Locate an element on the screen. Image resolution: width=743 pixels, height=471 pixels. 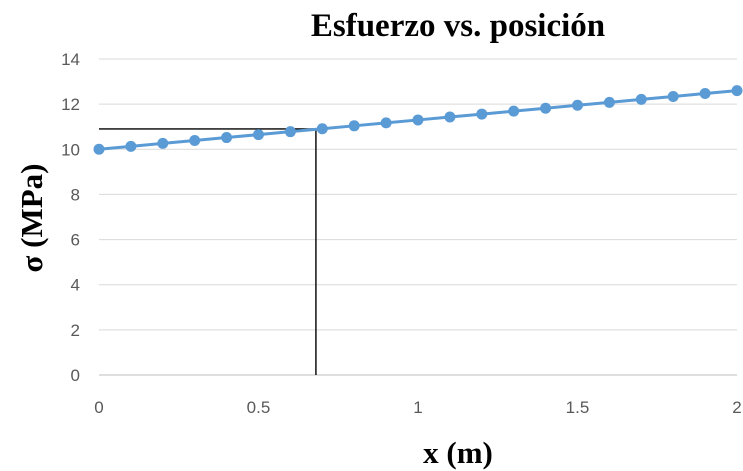
x-tick-label: 0 is located at coordinates (98, 407).